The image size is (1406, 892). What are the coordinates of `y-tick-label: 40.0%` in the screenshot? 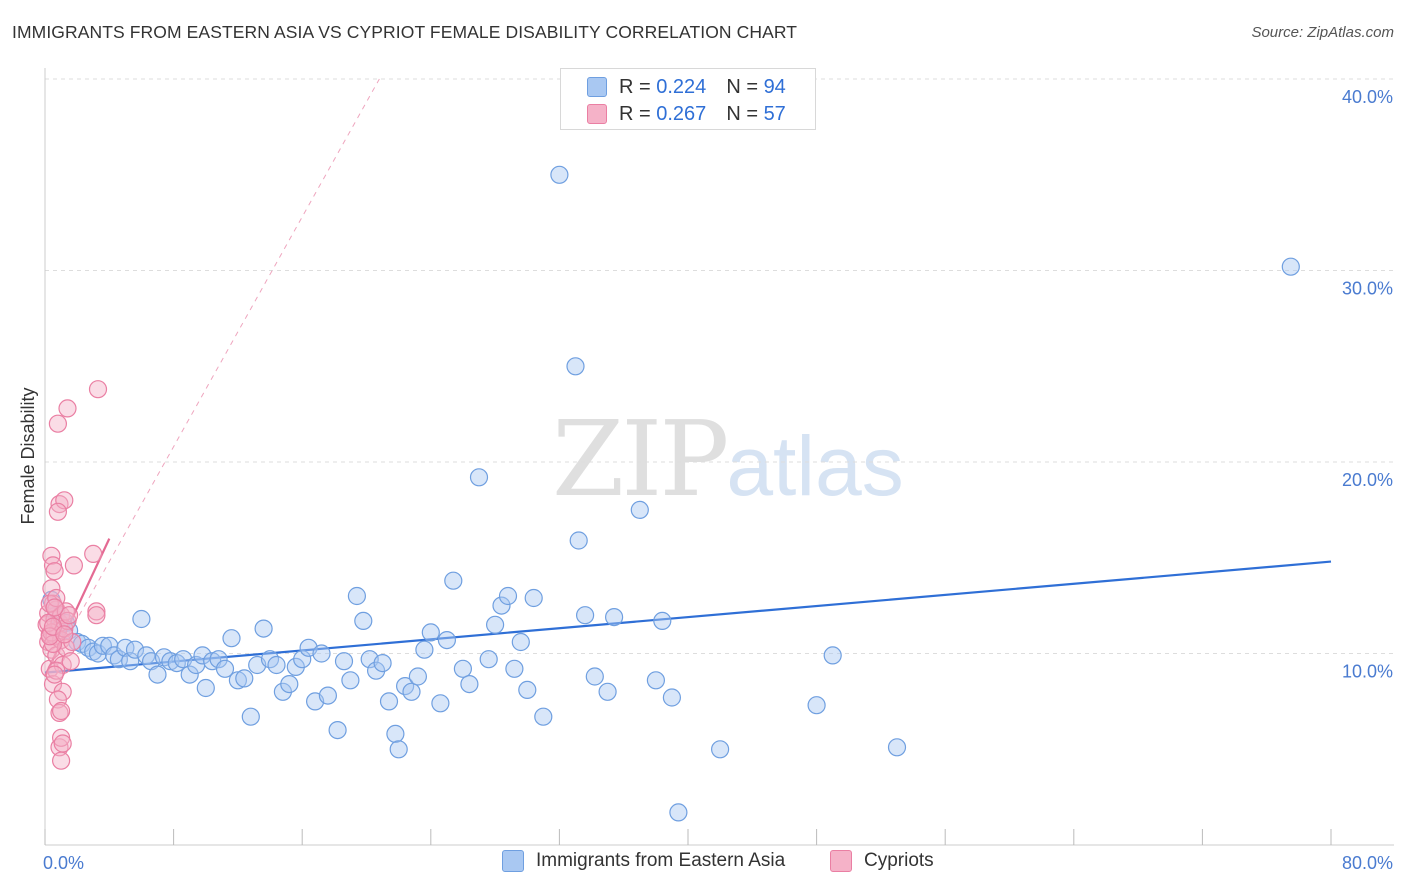 It's located at (1367, 97).